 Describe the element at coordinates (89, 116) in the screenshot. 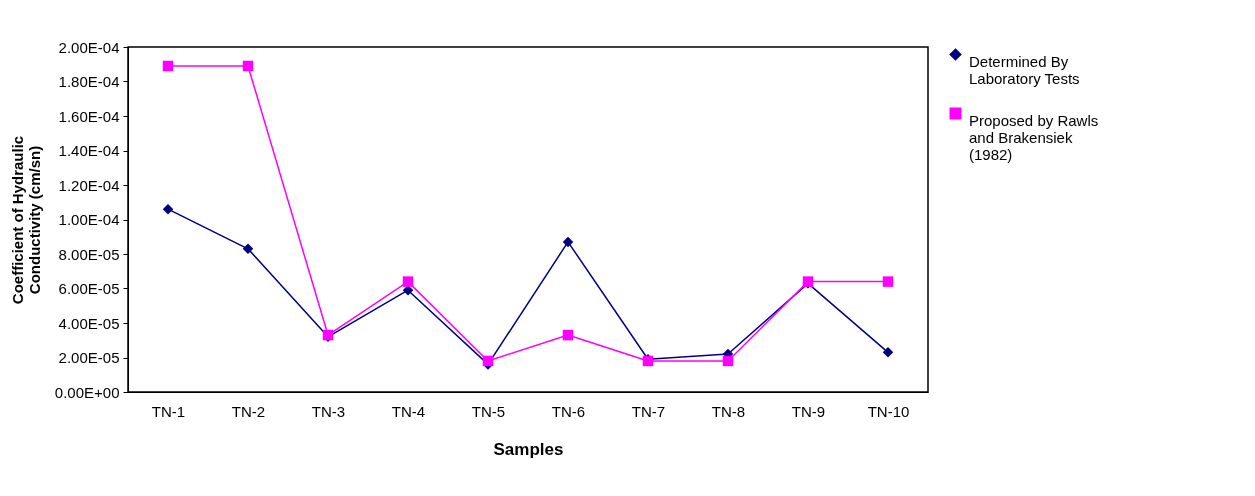

I see `y-tick-label: 1.60E-04` at that location.